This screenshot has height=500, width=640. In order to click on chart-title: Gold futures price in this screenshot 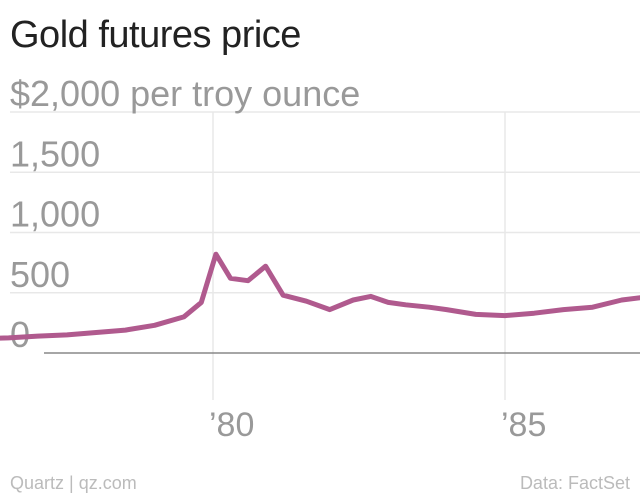, I will do `click(155, 35)`.